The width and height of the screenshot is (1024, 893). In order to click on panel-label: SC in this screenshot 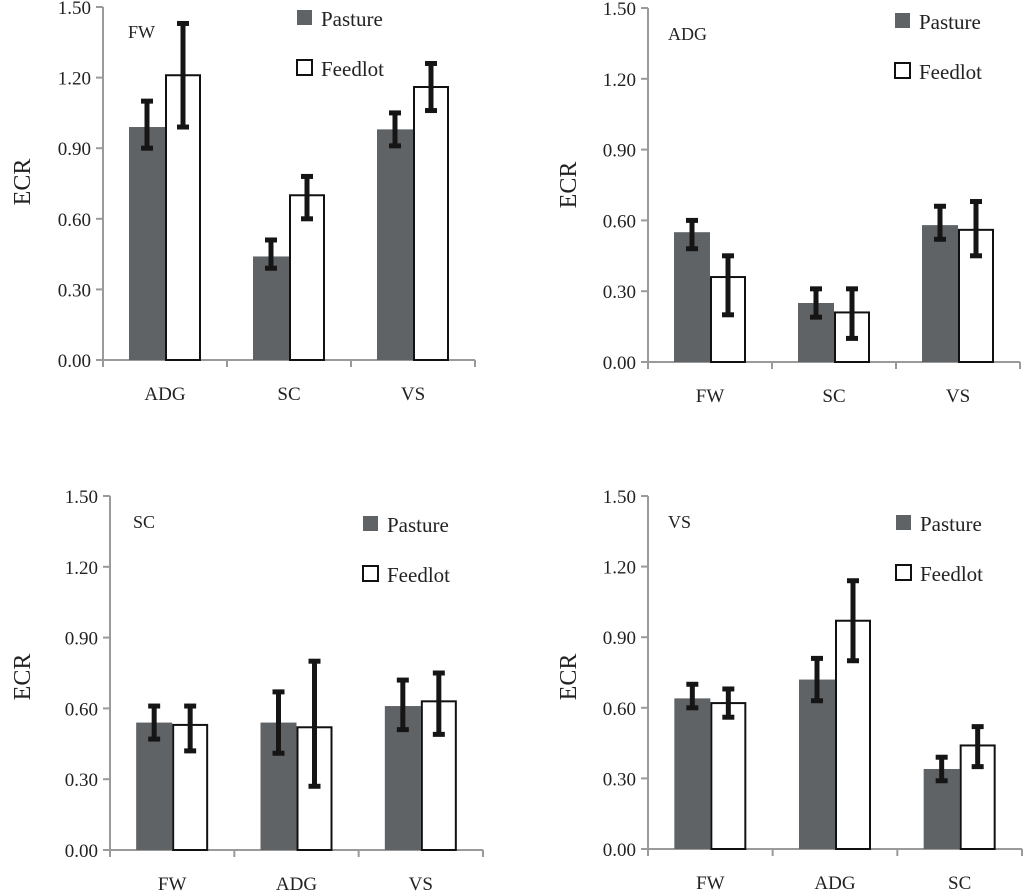, I will do `click(144, 522)`.